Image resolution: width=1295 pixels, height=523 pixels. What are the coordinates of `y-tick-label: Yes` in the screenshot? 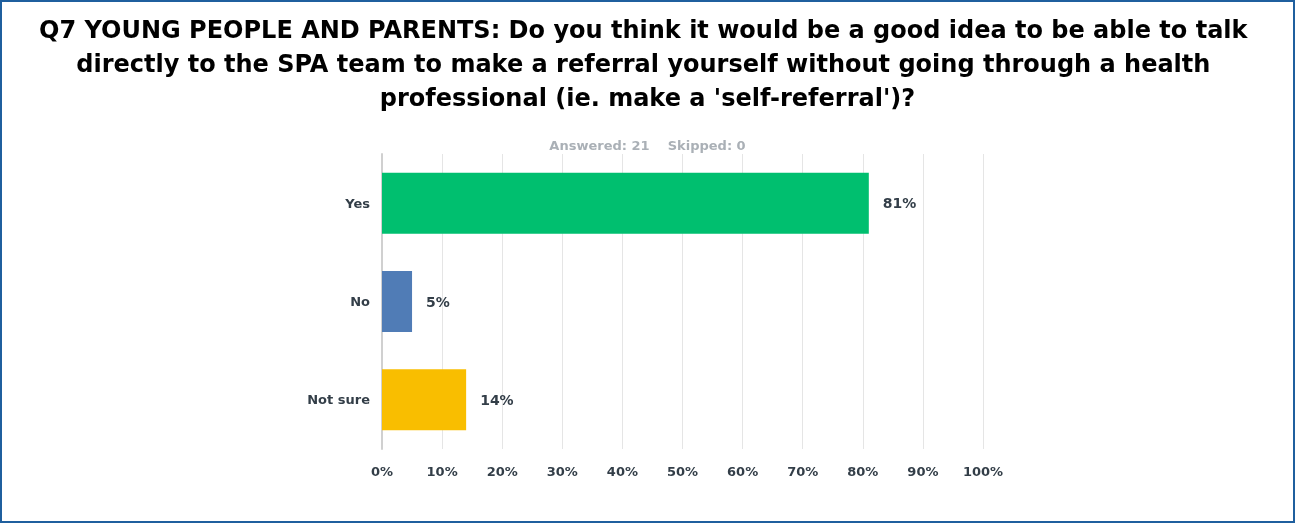 It's located at (357, 203).